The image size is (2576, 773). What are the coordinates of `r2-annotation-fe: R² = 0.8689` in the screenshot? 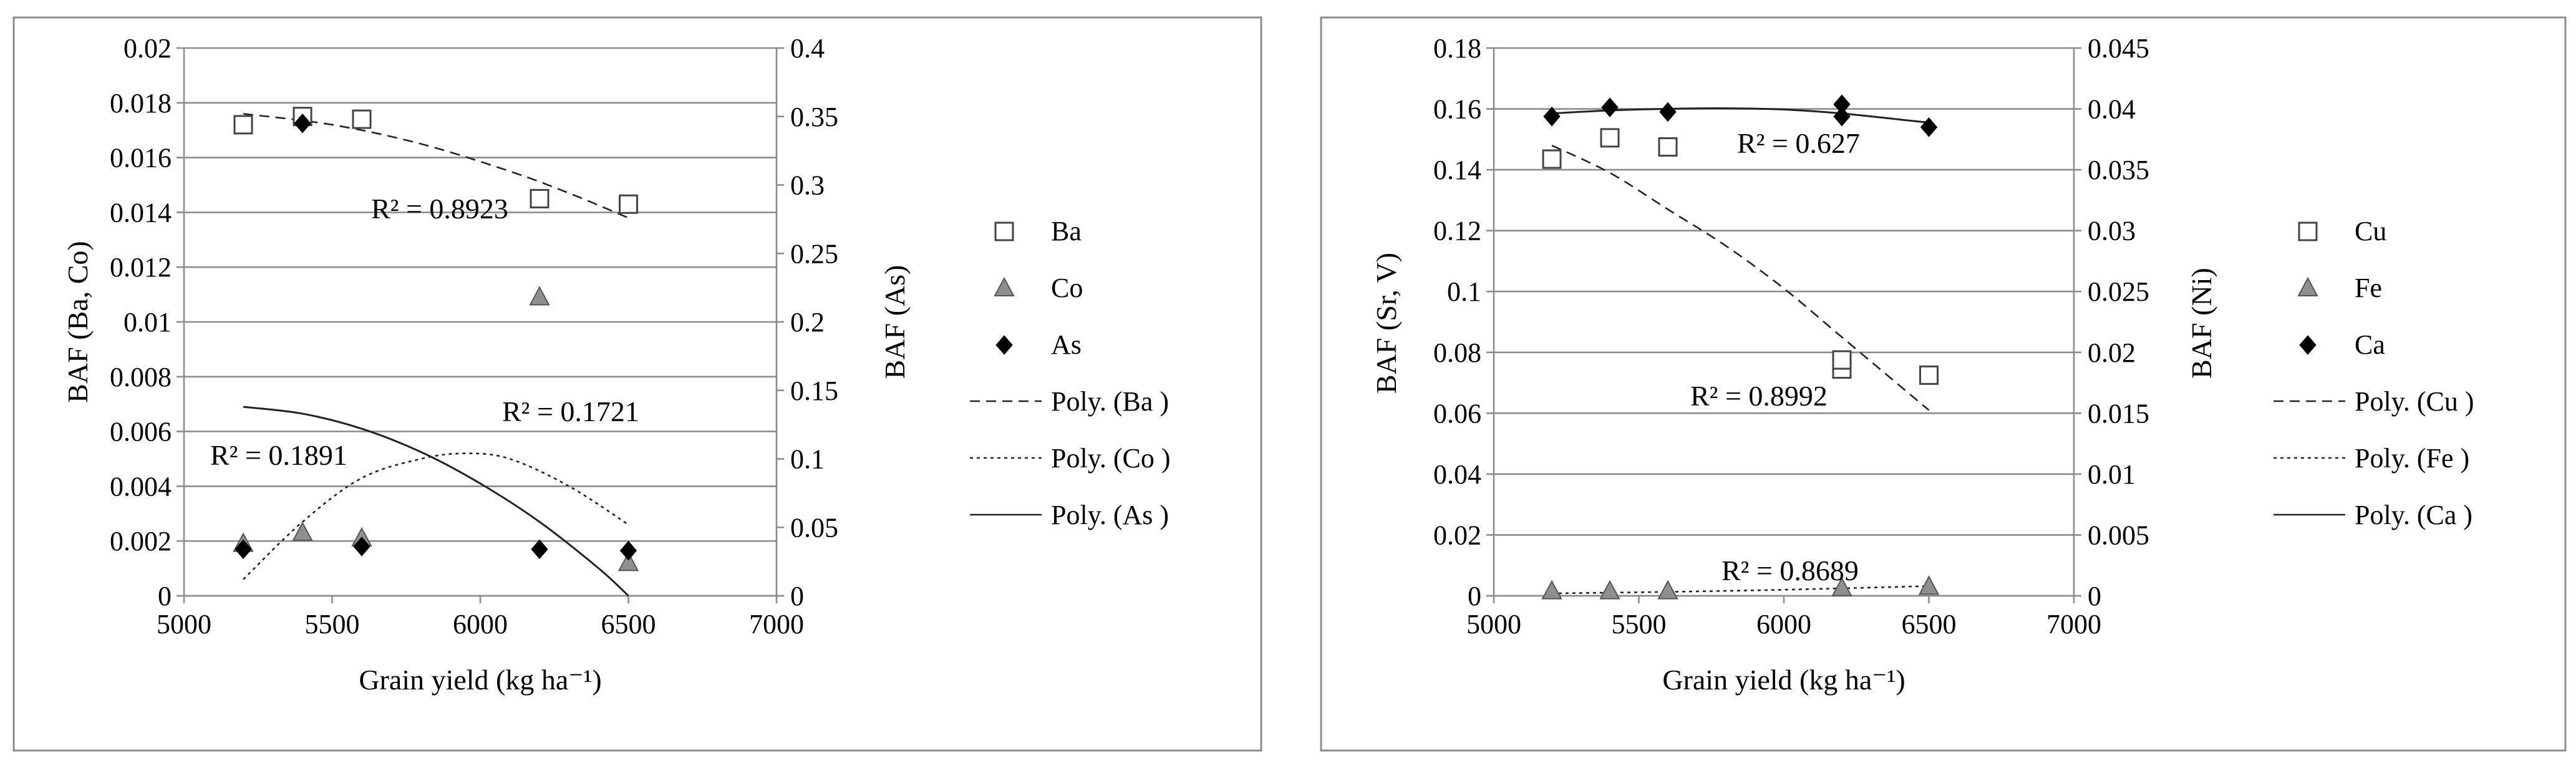 It's located at (1790, 570).